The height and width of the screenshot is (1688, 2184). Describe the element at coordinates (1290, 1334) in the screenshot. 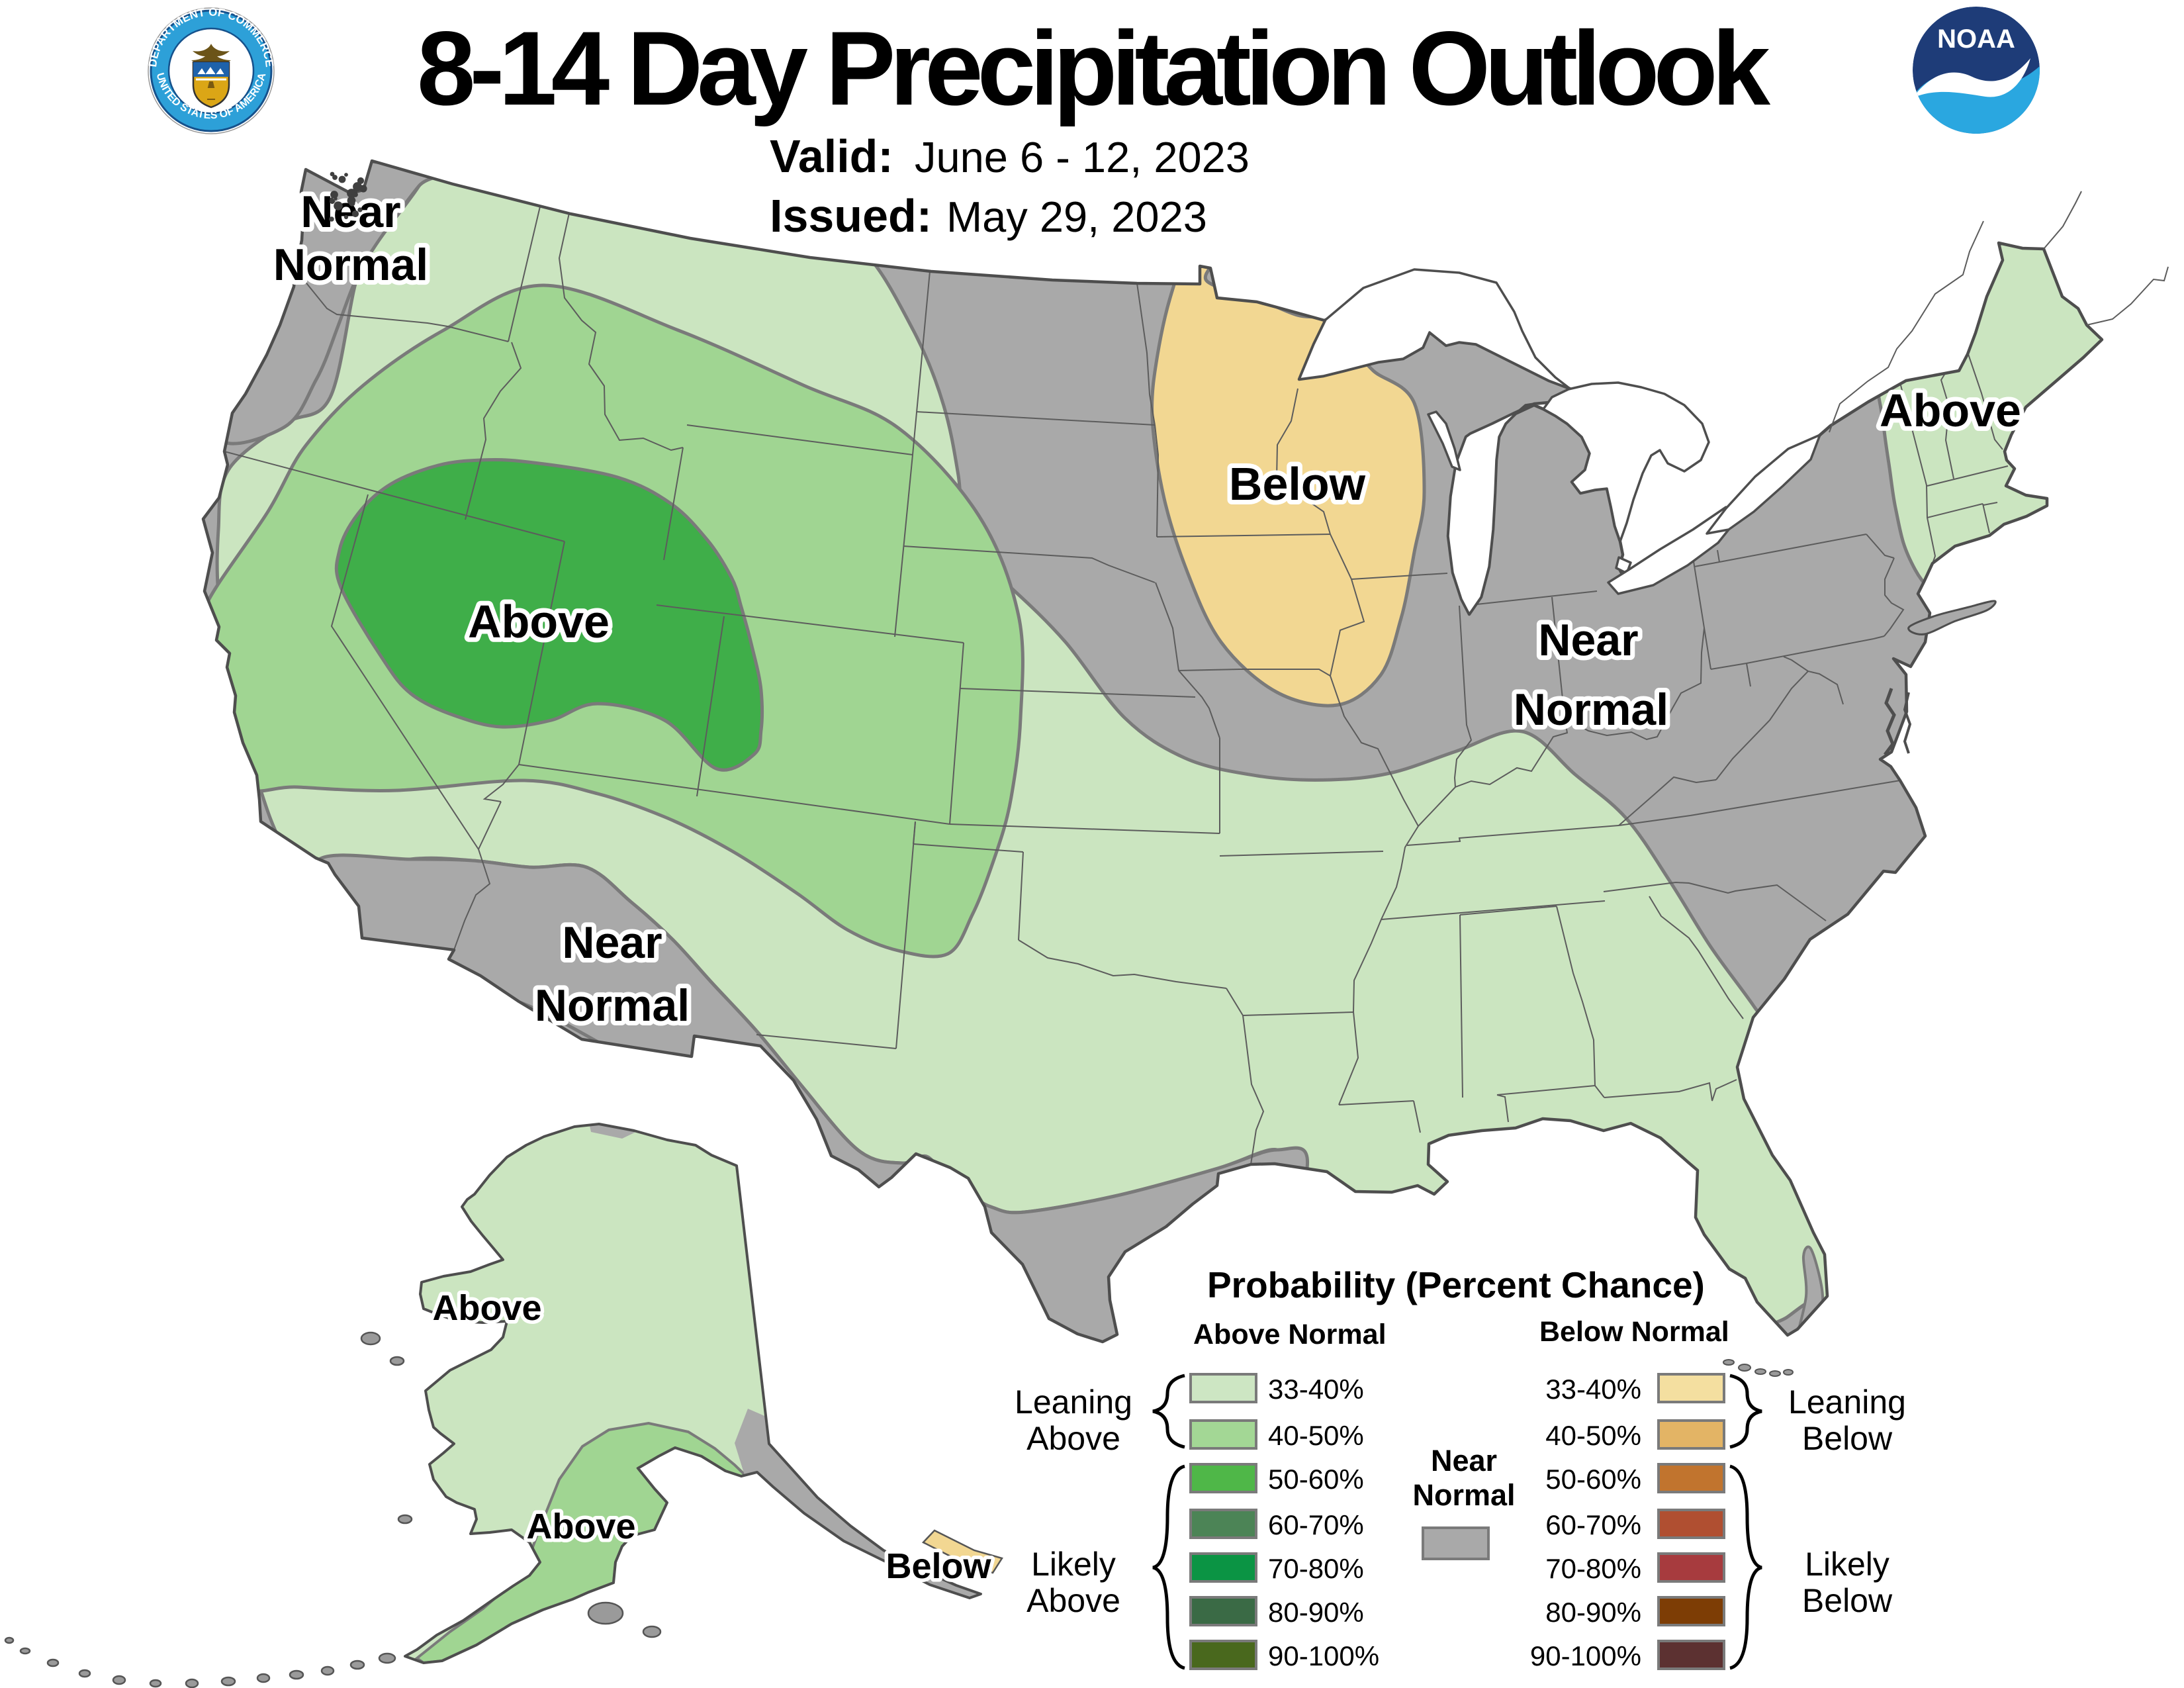

I see `svg-text: Above Normal` at that location.